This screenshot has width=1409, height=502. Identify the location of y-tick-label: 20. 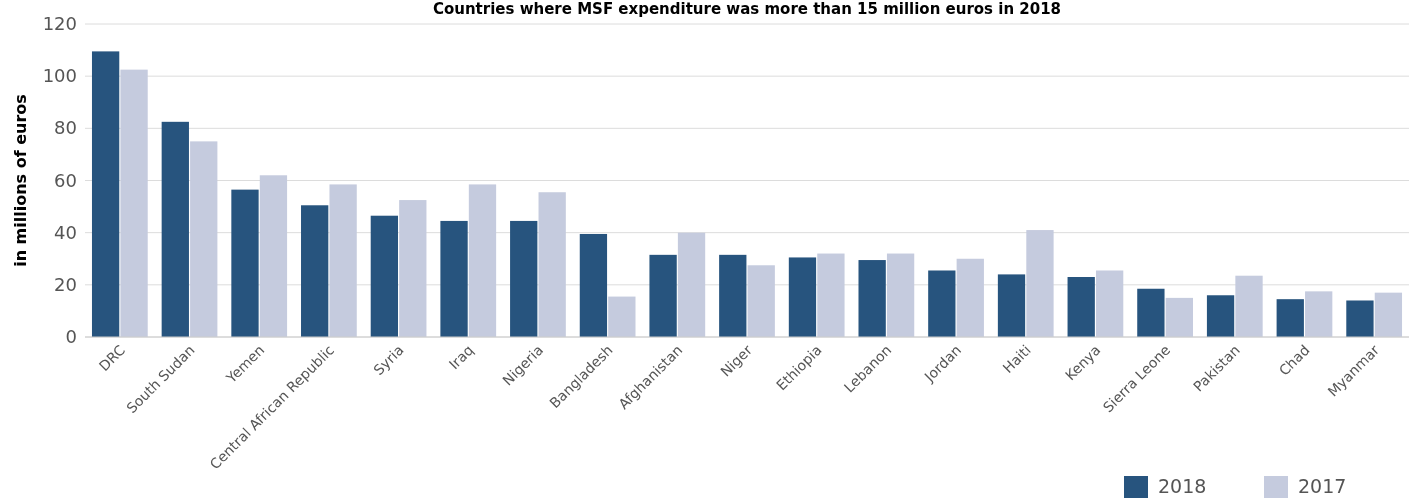
(65, 284).